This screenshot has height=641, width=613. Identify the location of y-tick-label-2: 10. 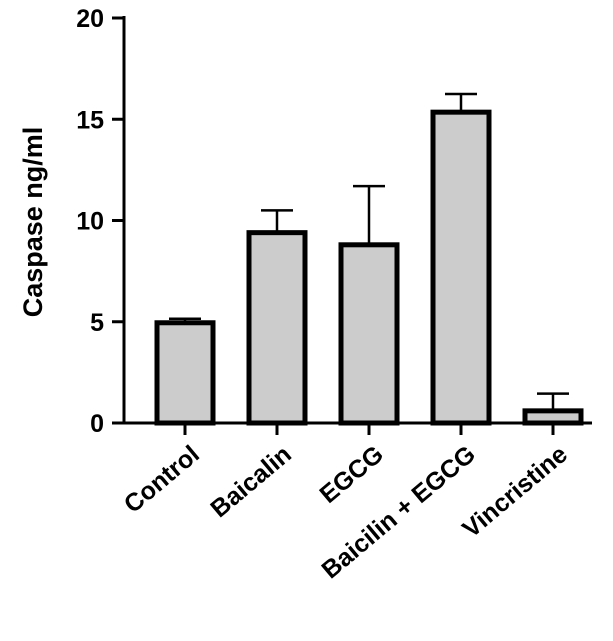
(90, 222).